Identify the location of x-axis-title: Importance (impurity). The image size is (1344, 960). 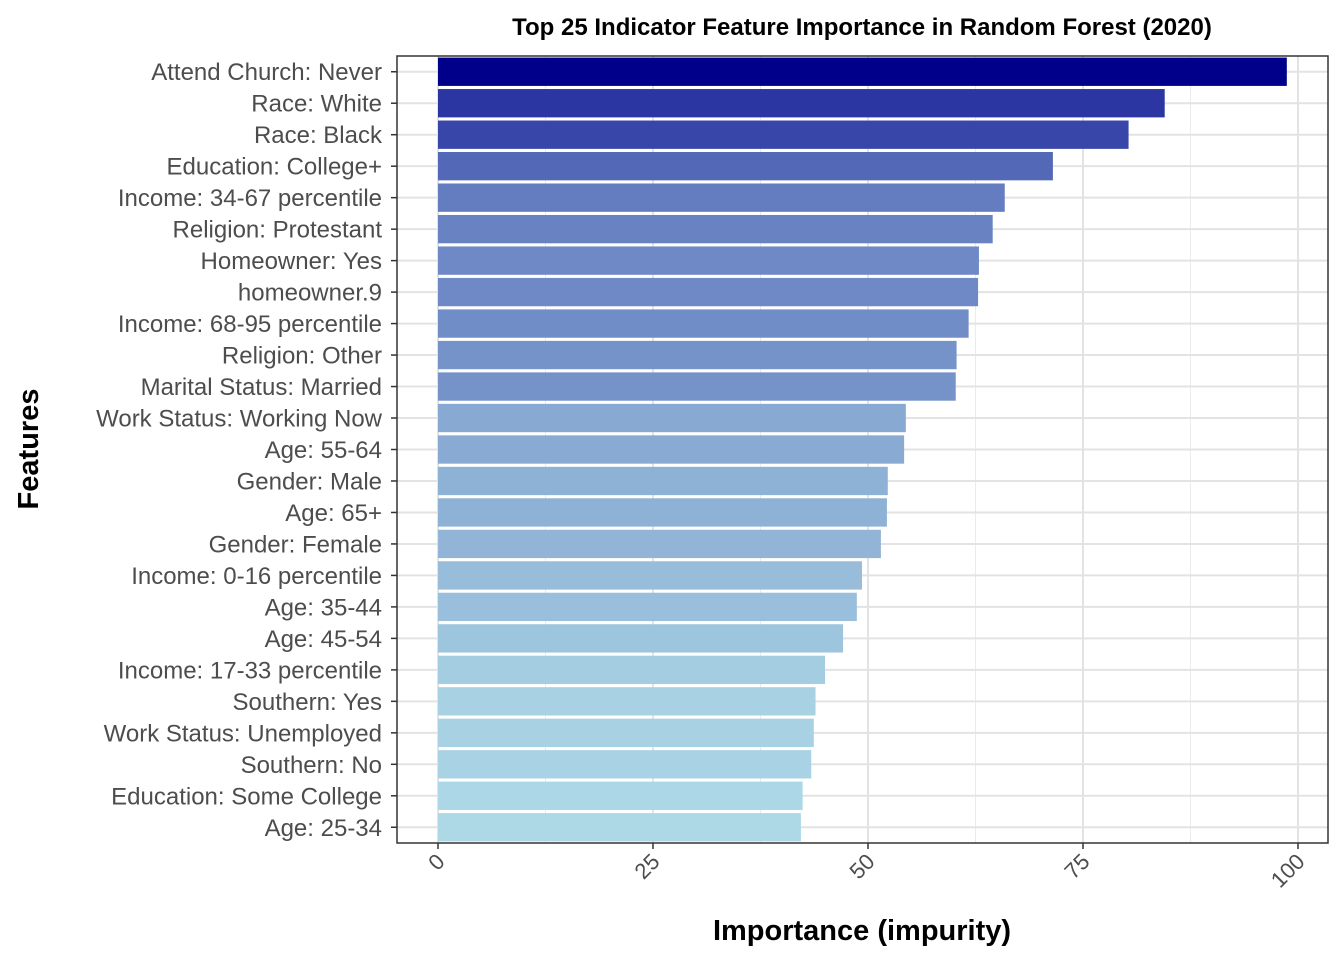
(862, 931).